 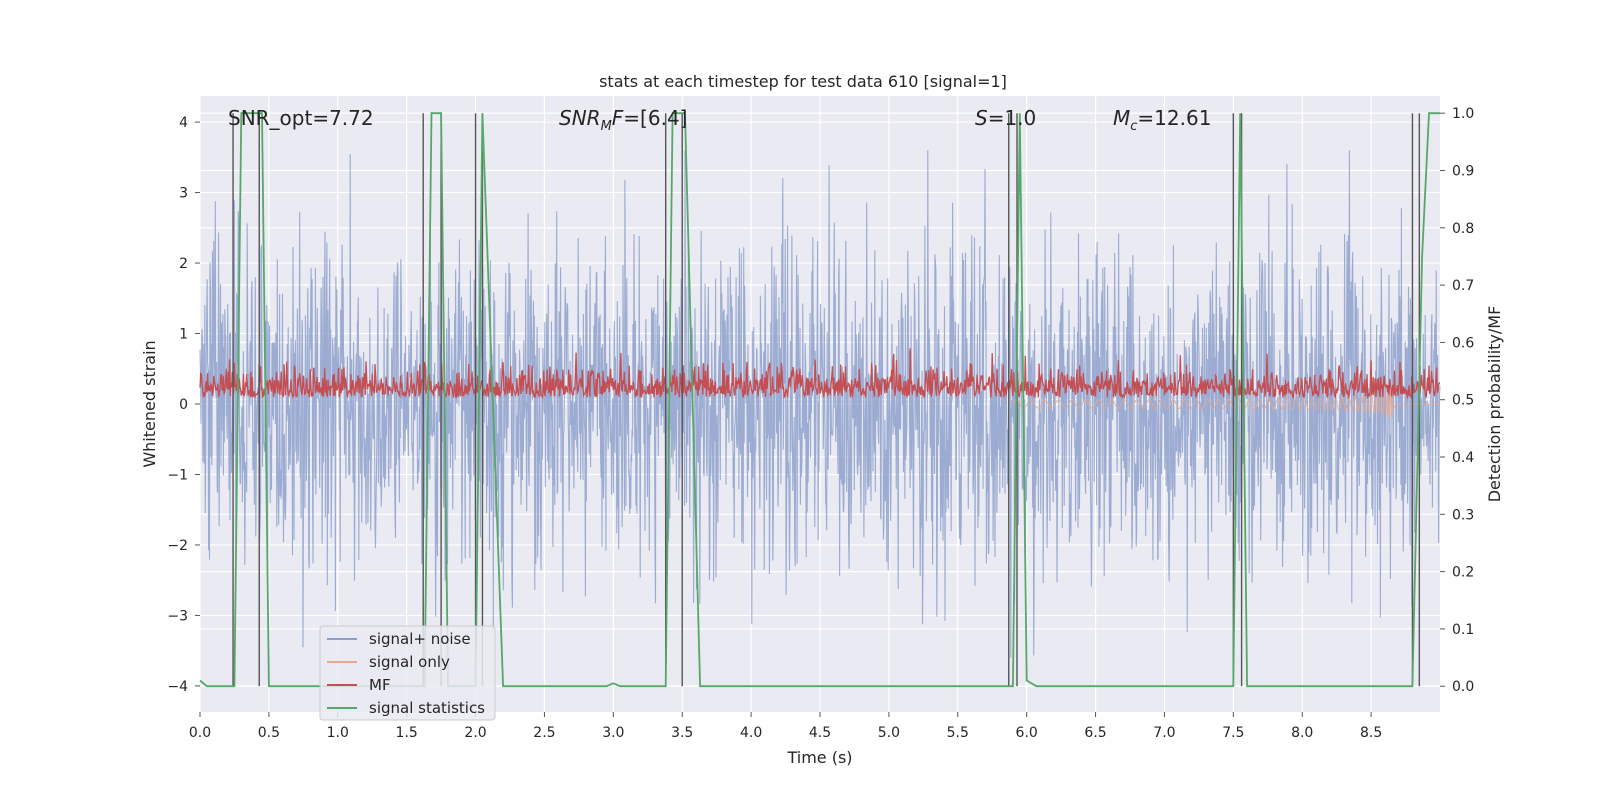 I want to click on y-right-tick-label: 0.0, so click(x=1463, y=687).